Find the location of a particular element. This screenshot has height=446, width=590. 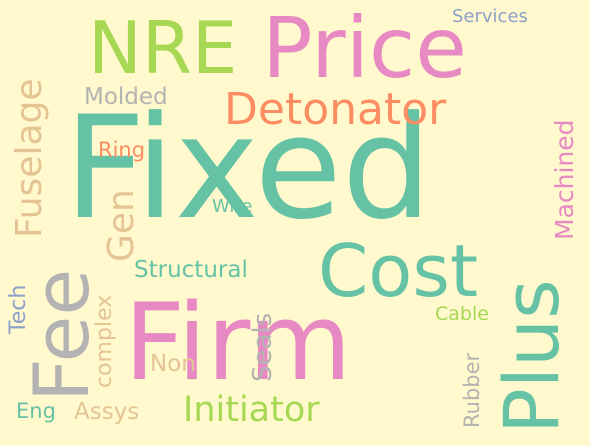

word-assys: Assys is located at coordinates (107, 412).